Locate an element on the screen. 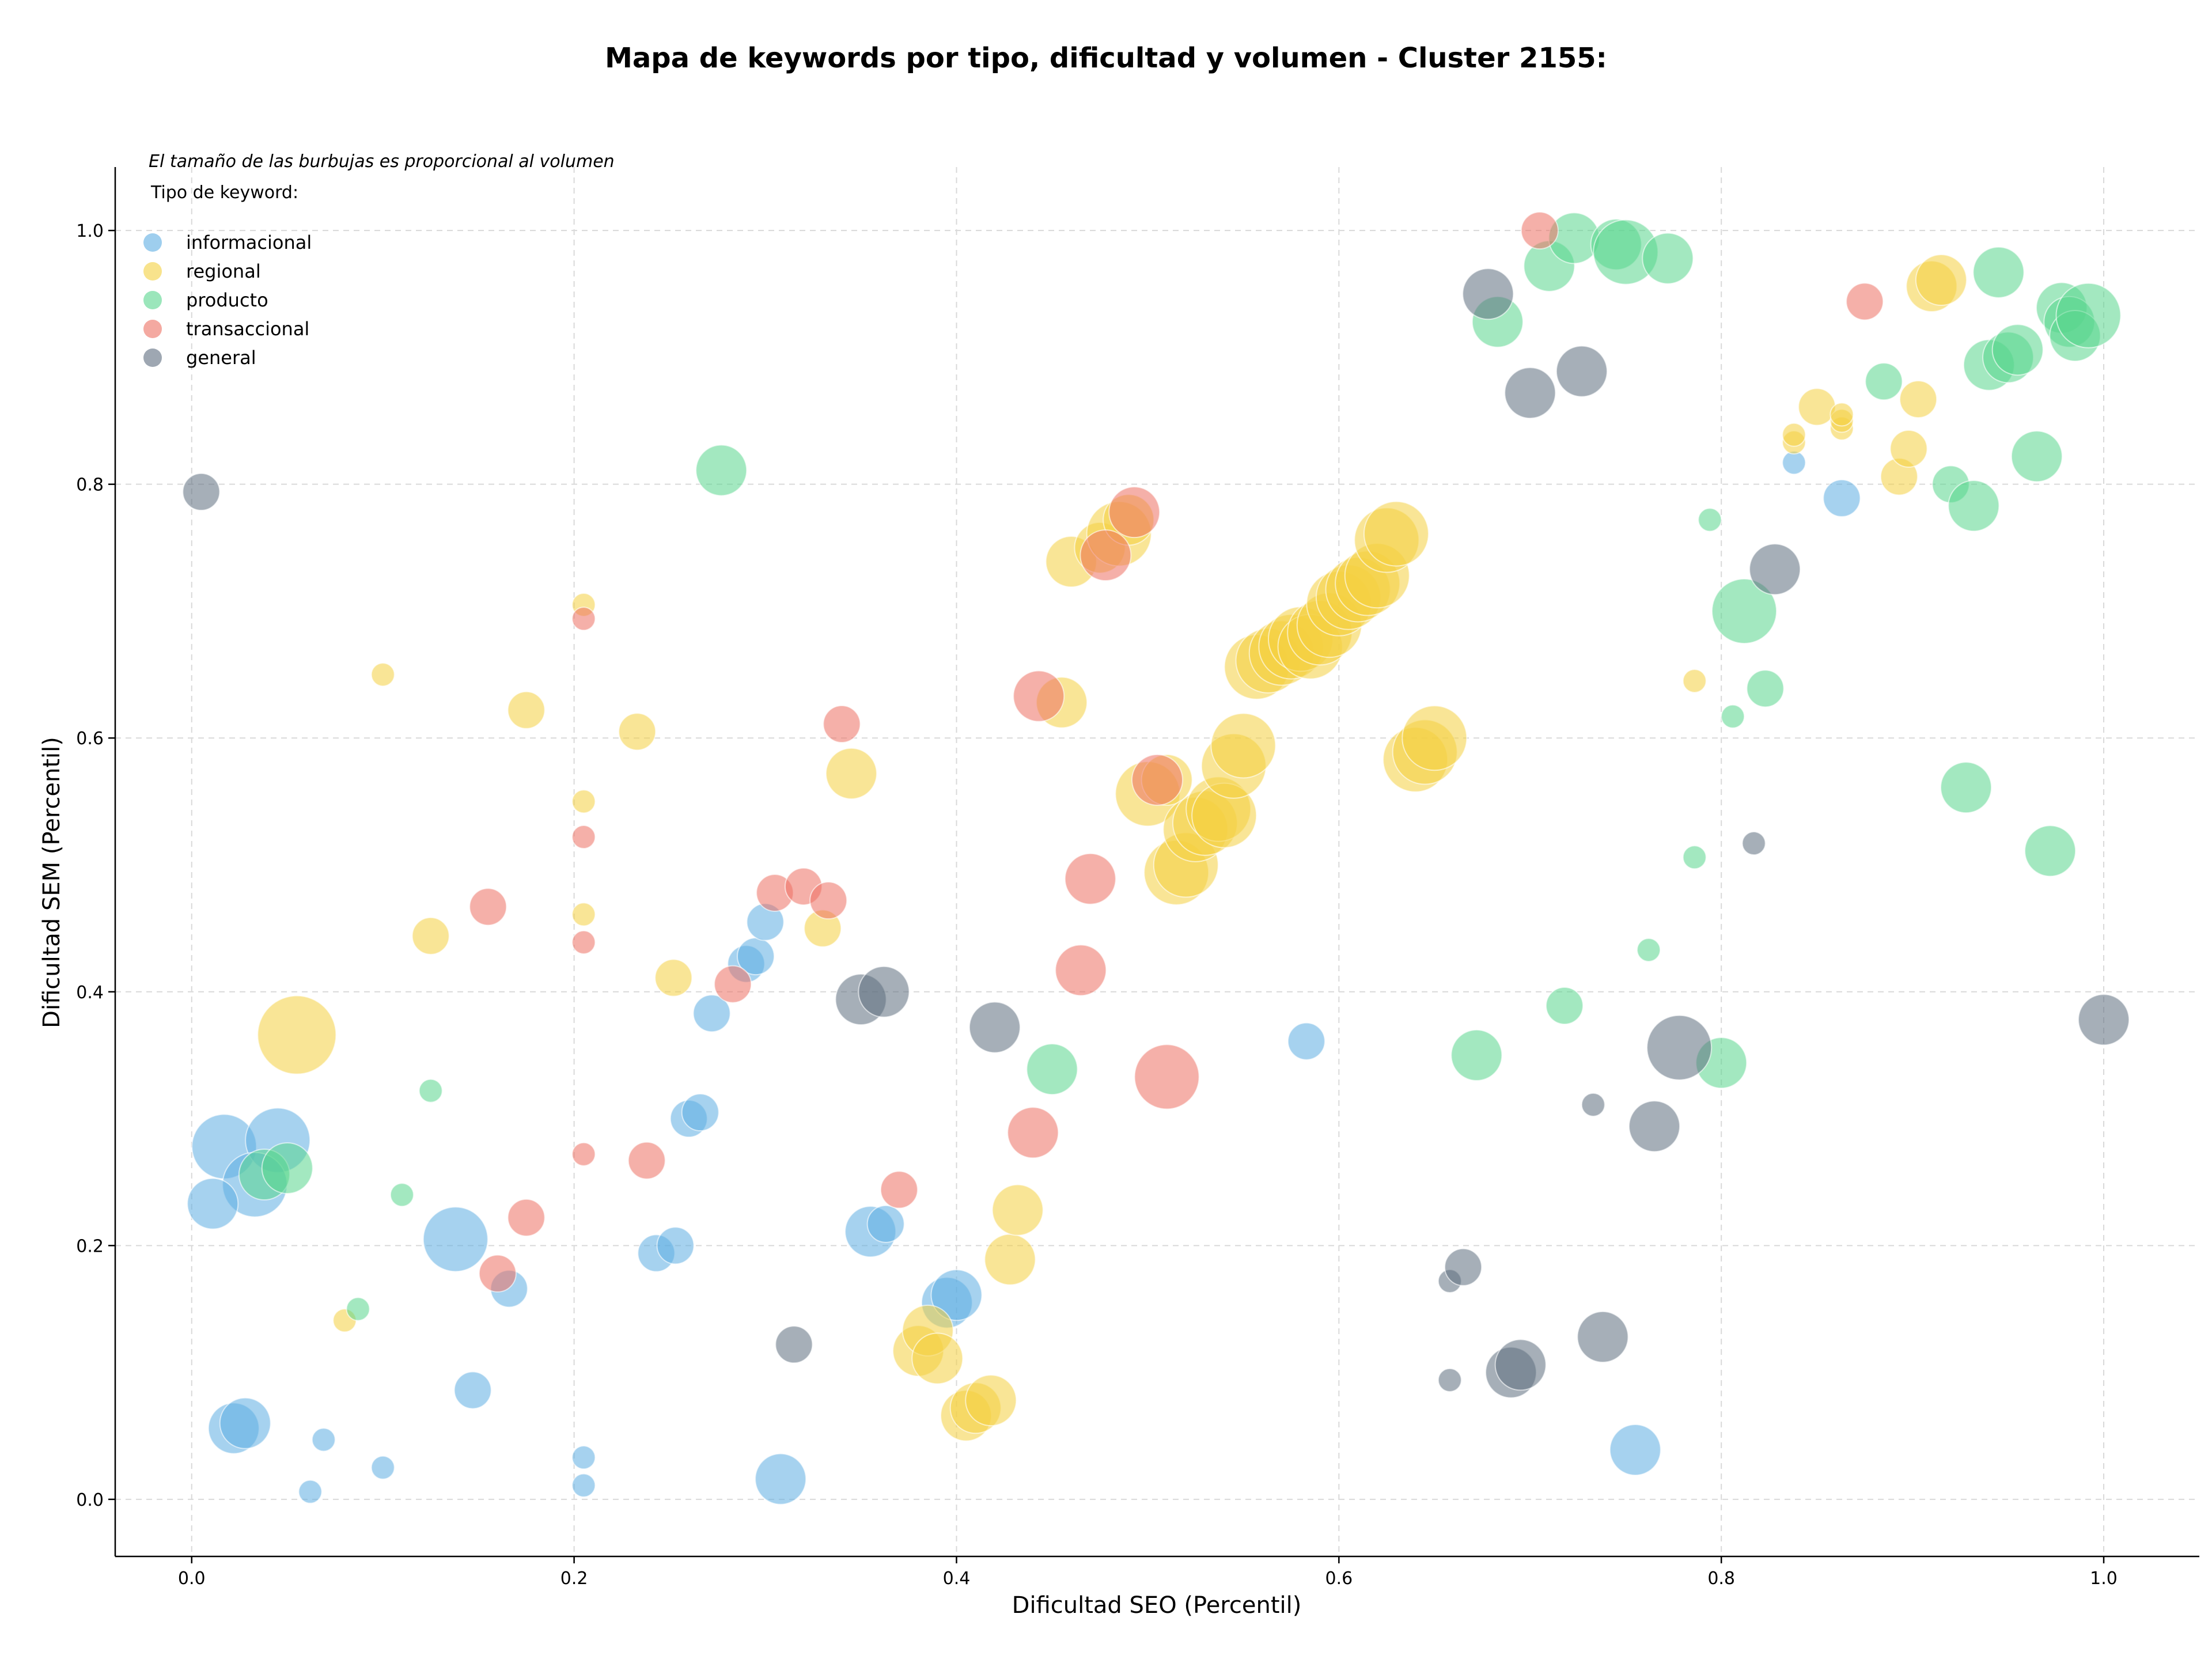 This screenshot has width=2212, height=1663. x-tick-label: 0.4 is located at coordinates (957, 1579).